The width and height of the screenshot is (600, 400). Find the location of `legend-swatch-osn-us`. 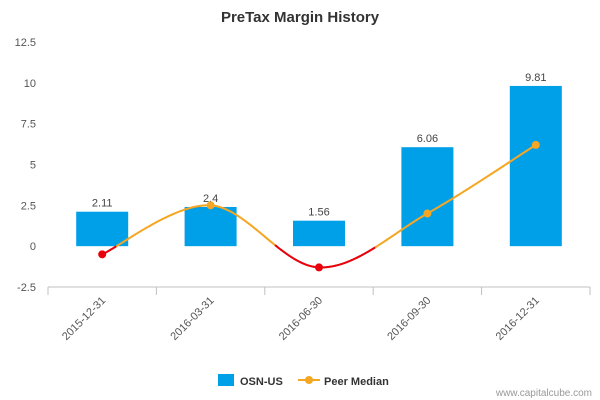

legend-swatch-osn-us is located at coordinates (226, 380).